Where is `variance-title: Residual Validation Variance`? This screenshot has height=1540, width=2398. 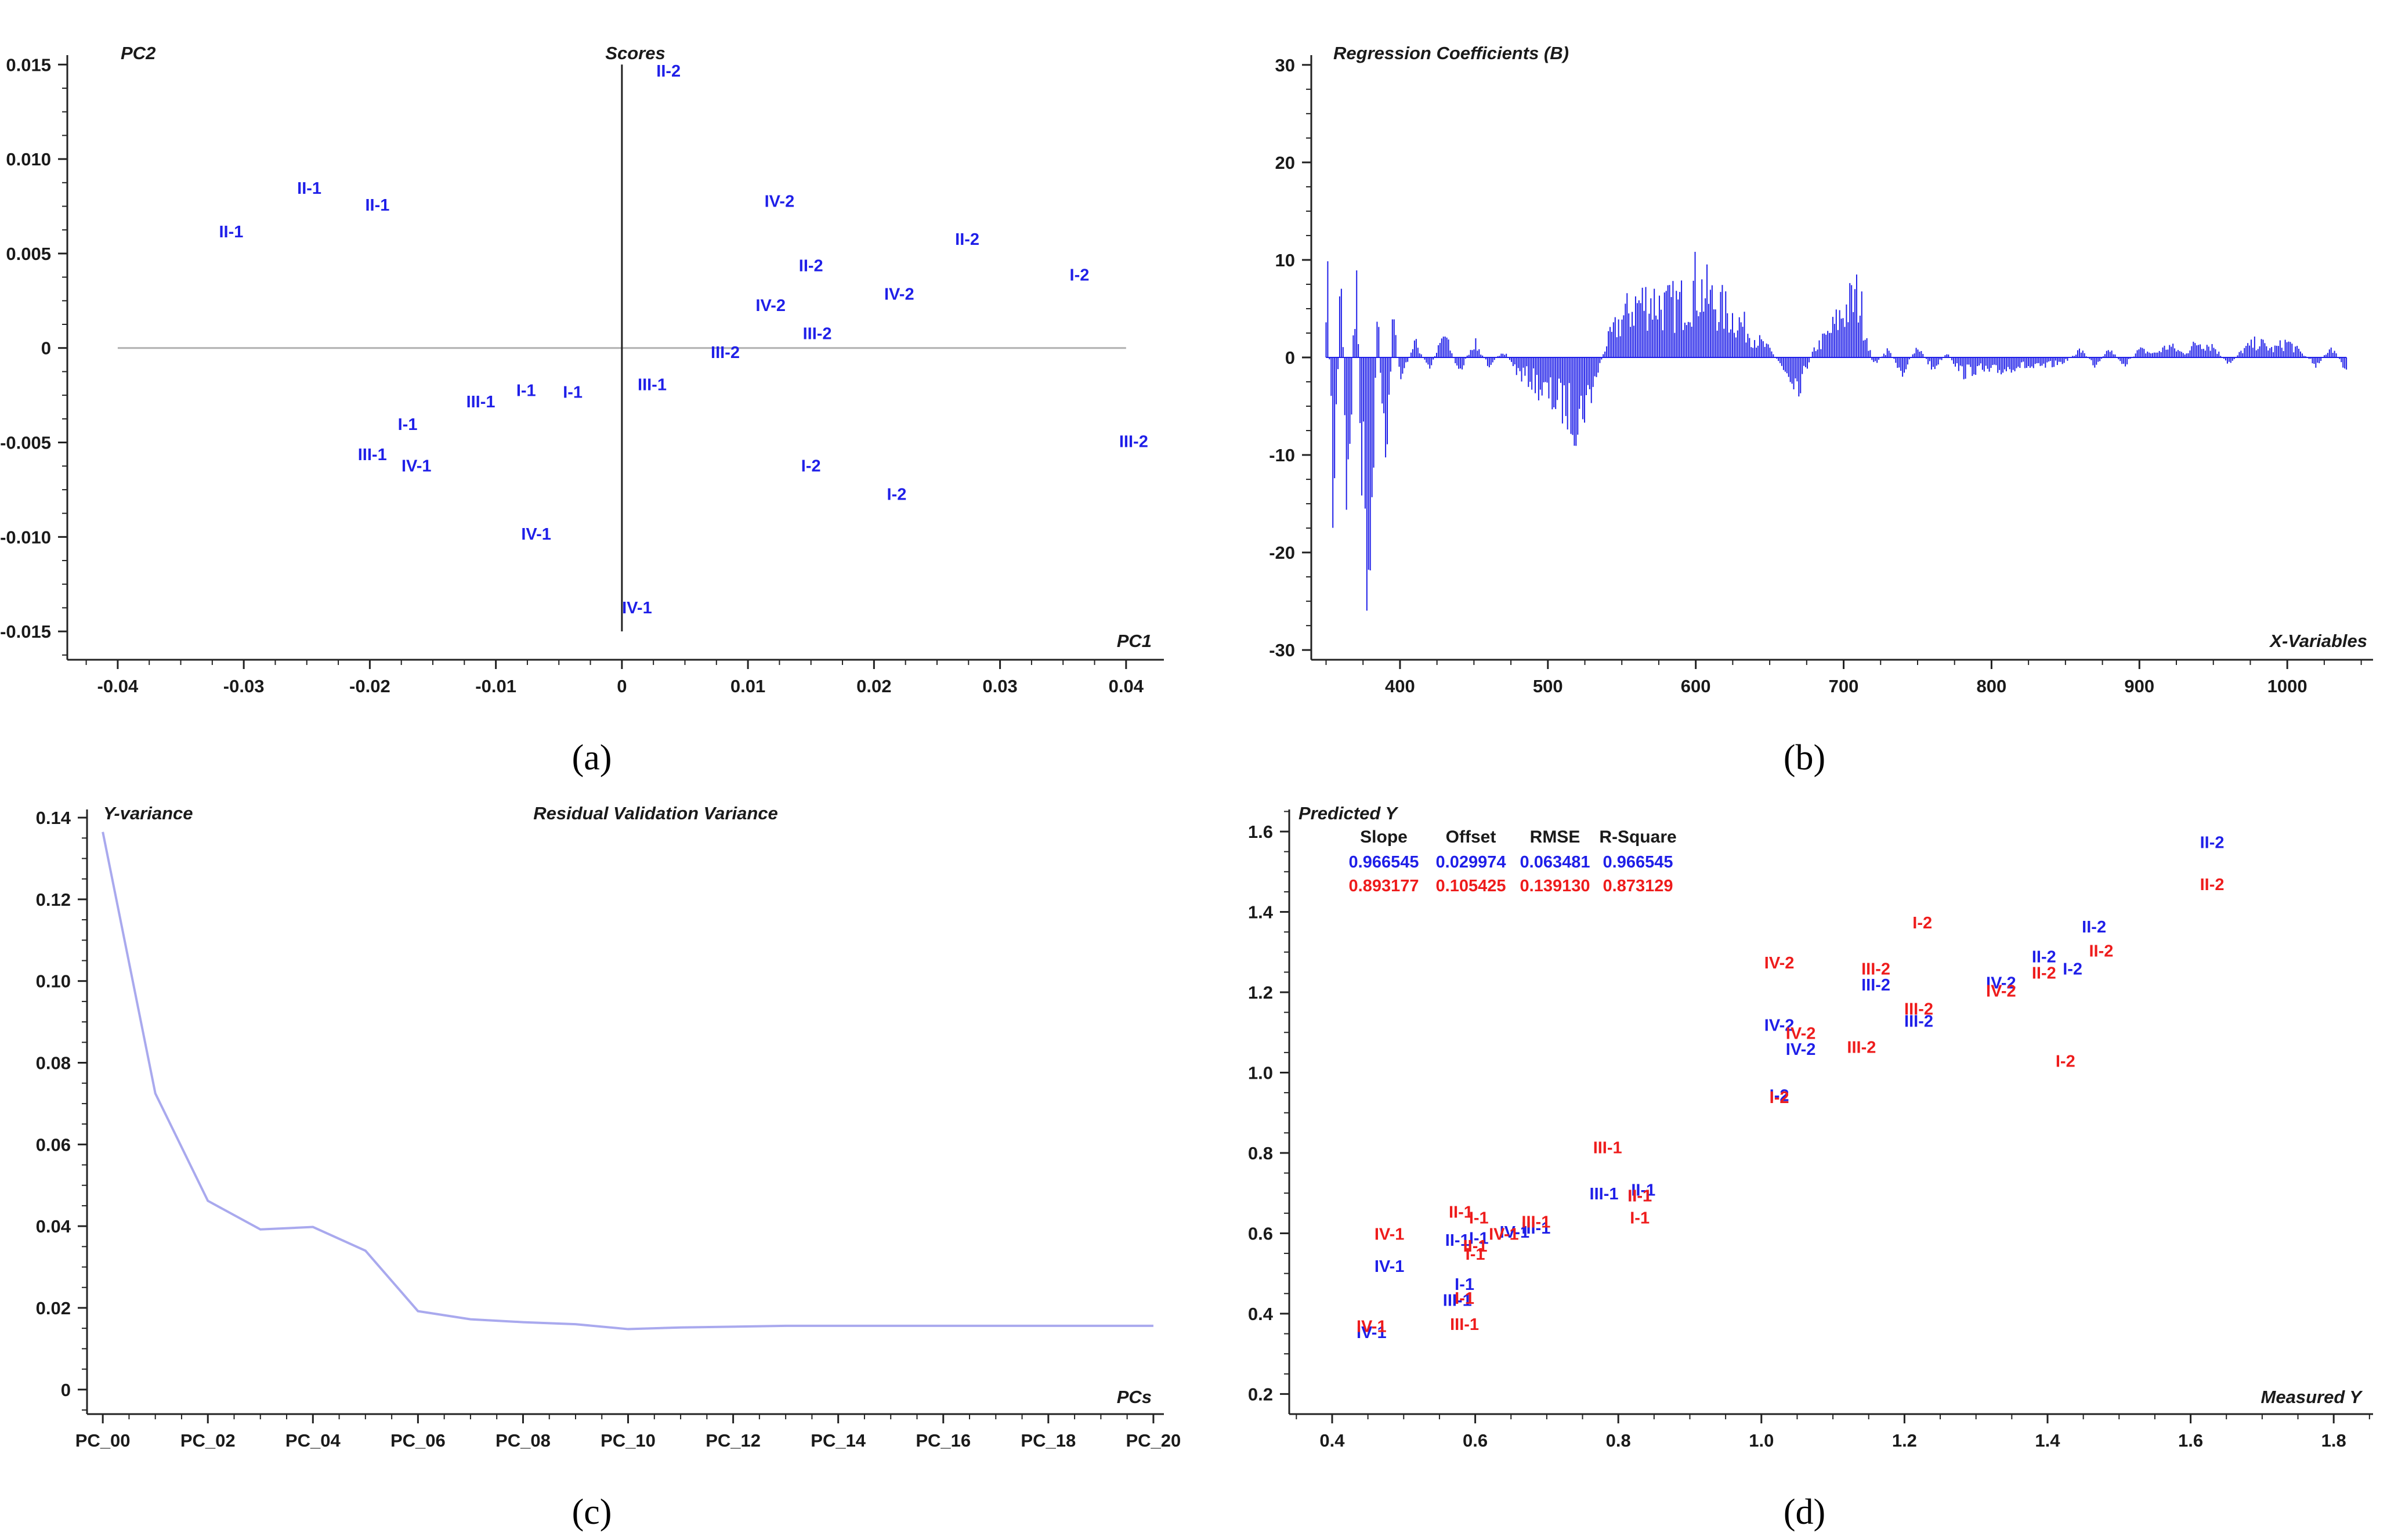 variance-title: Residual Validation Variance is located at coordinates (655, 813).